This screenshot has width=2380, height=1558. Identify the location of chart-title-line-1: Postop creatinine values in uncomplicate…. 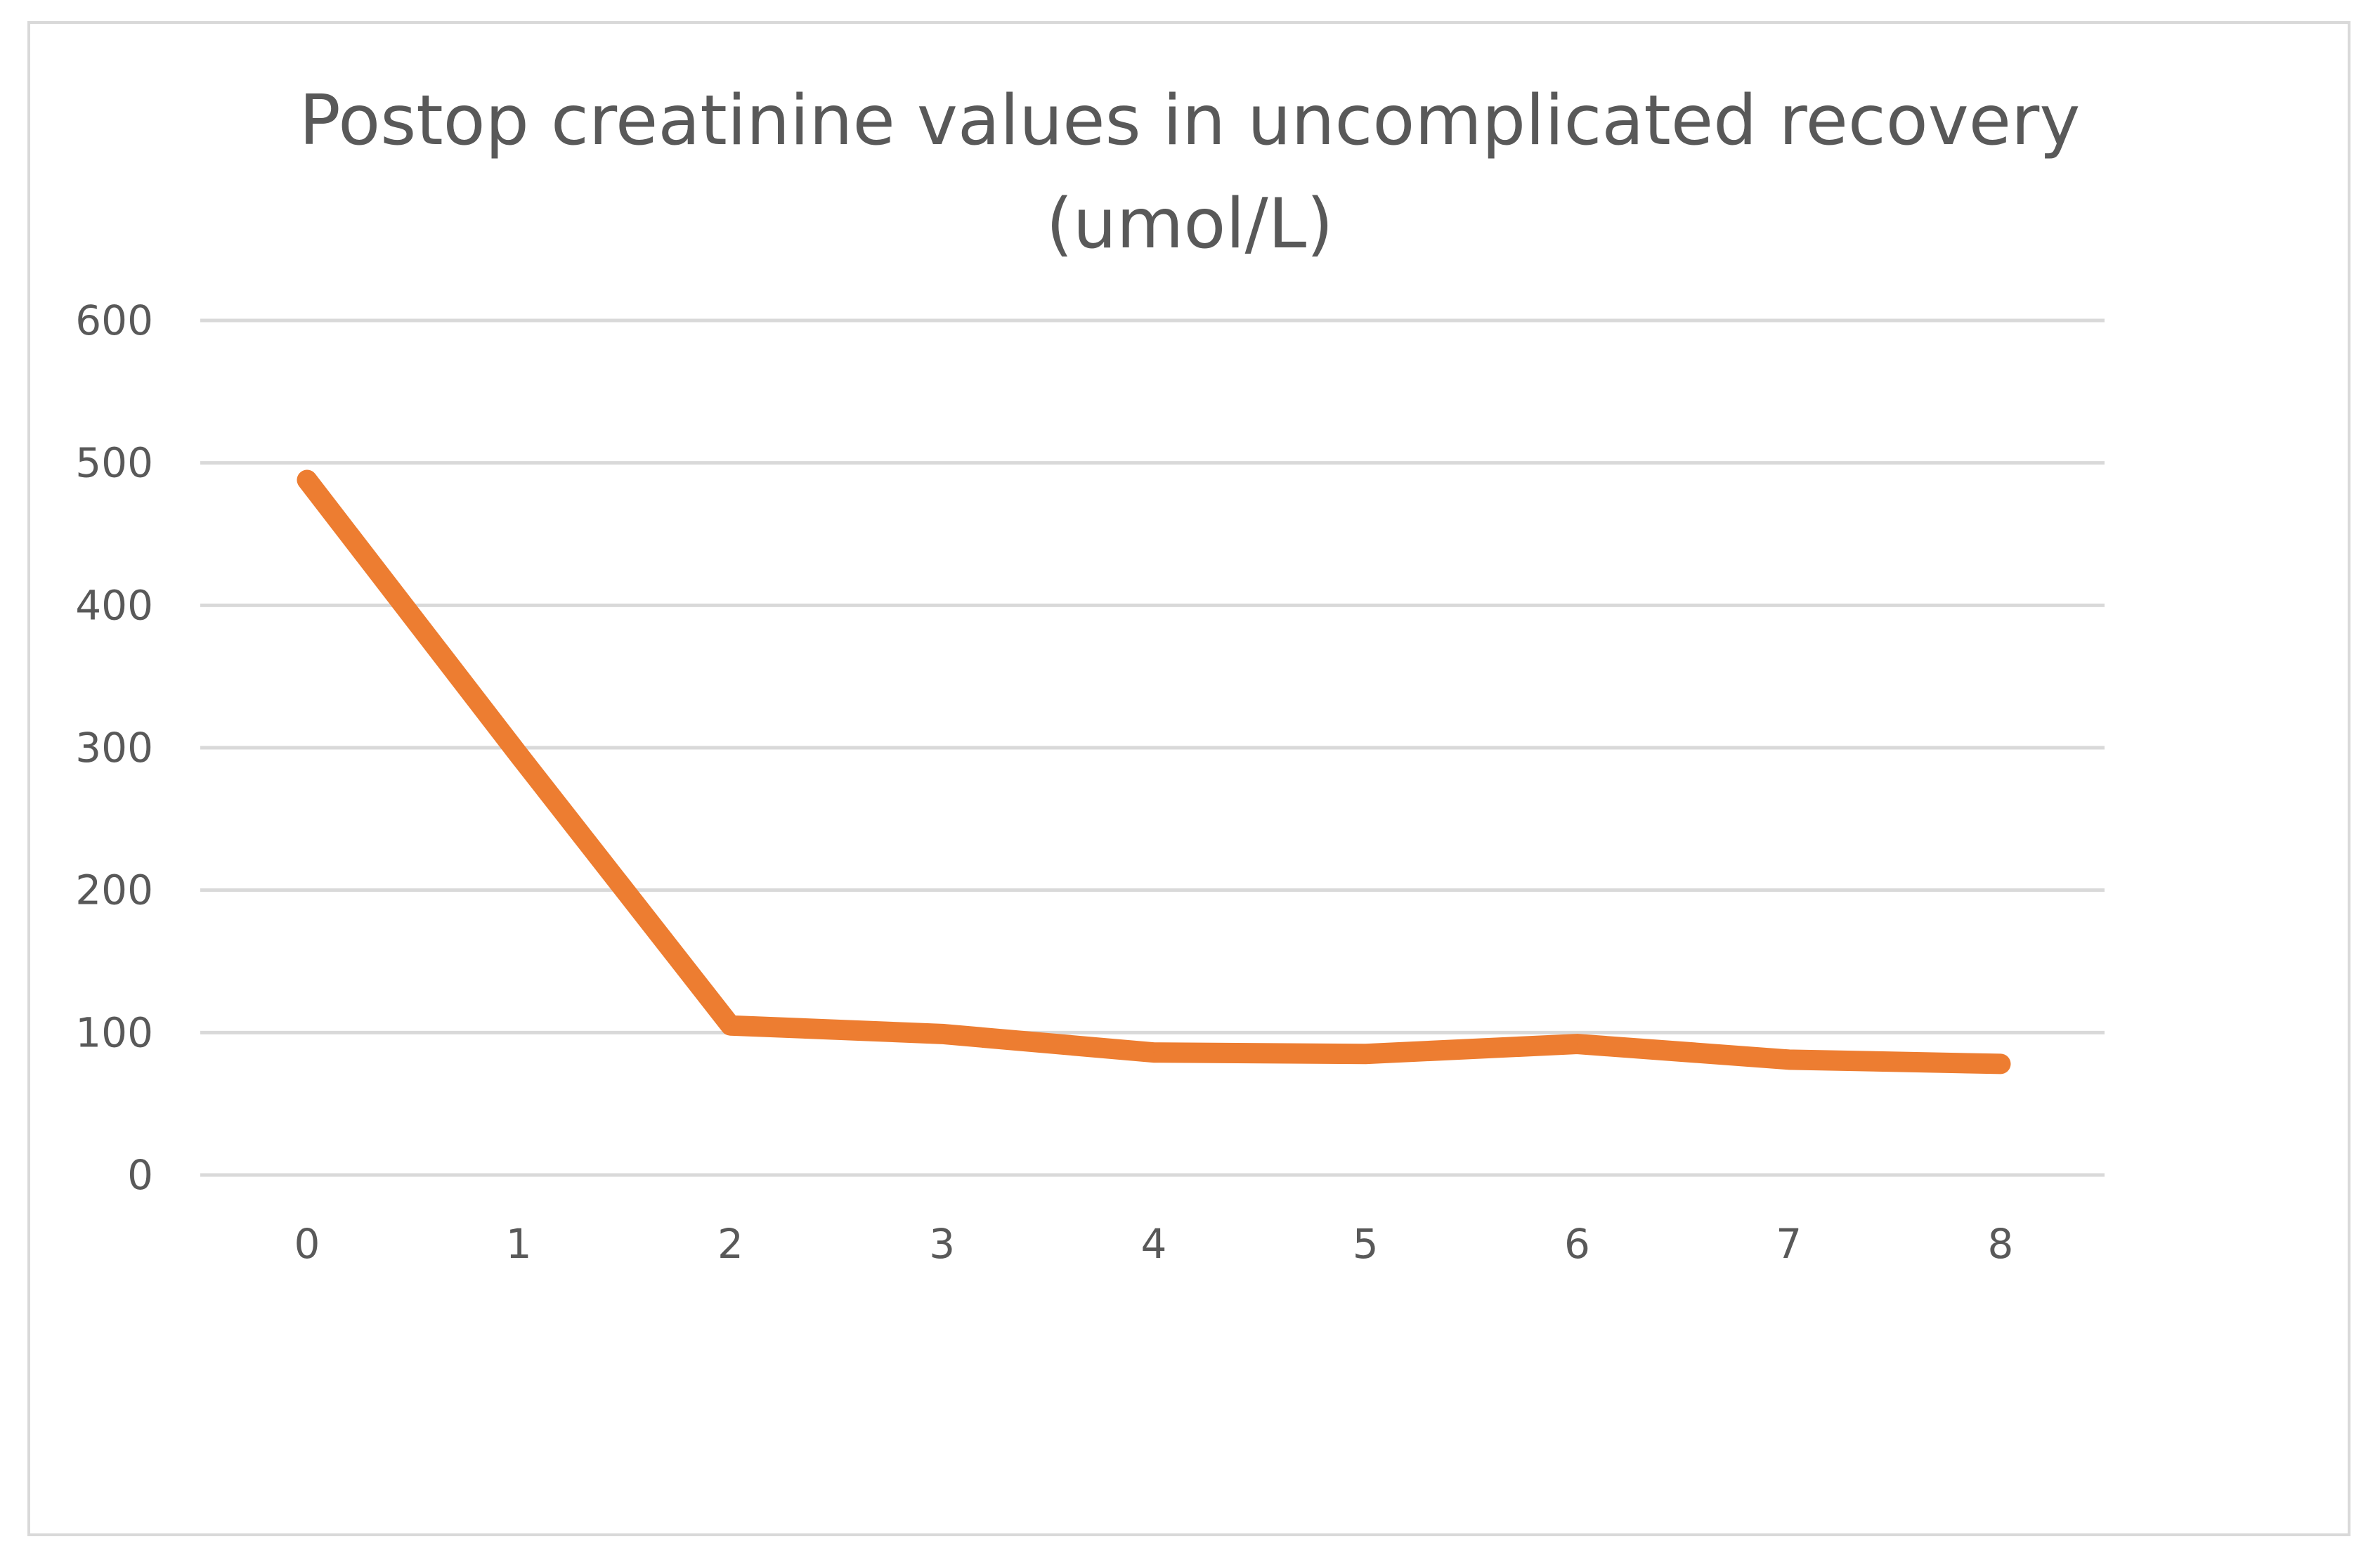
(1190, 121).